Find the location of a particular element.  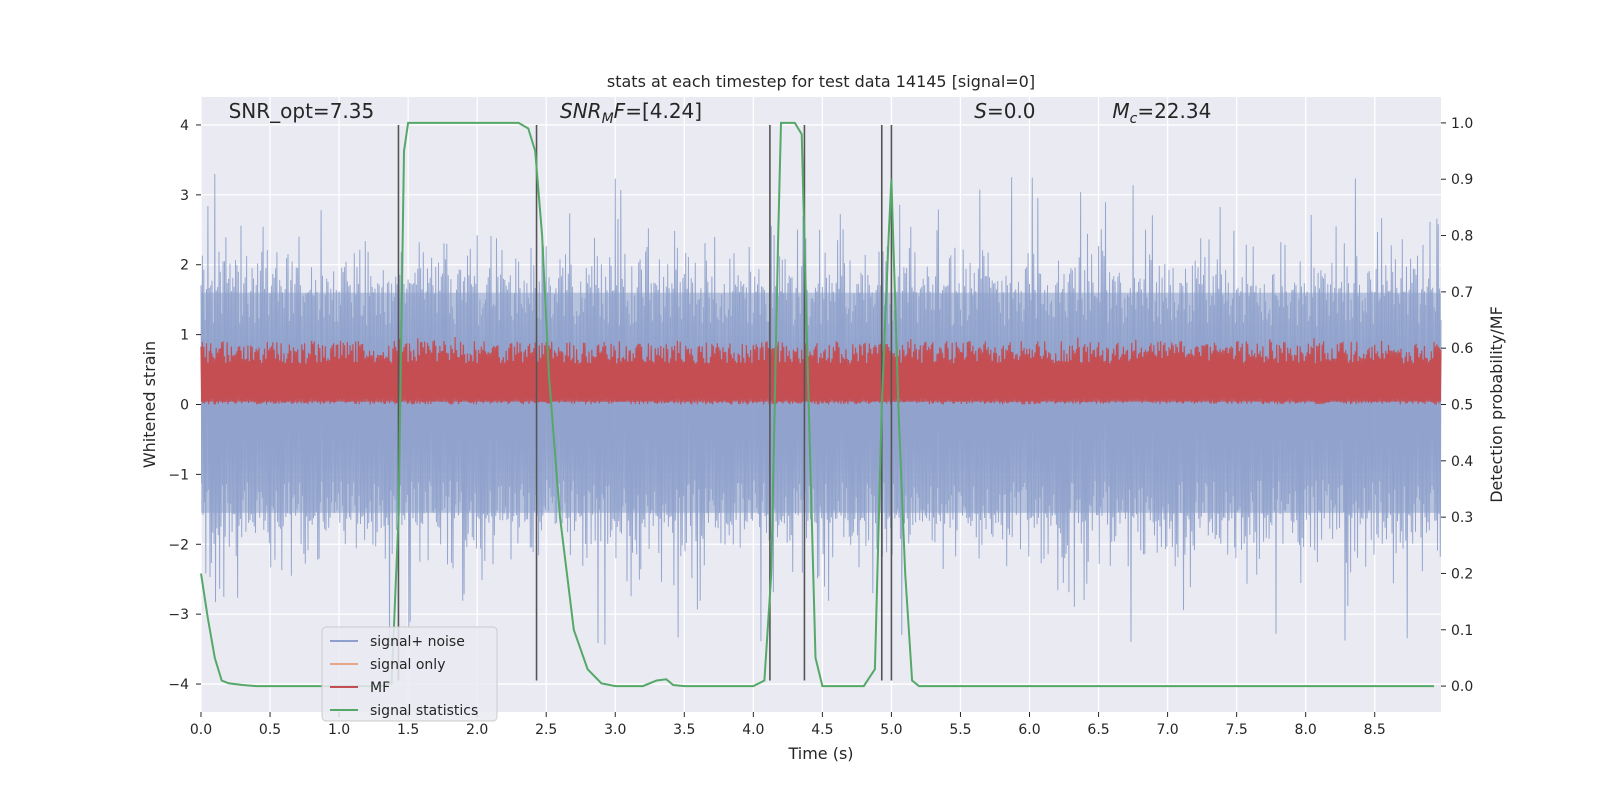

y-right-axis-ticks: 0.0 0.1 0.2 0.3 0.4 0.5 0.6 0.7 0.8 0.9 1.0 is located at coordinates (1457, 405).